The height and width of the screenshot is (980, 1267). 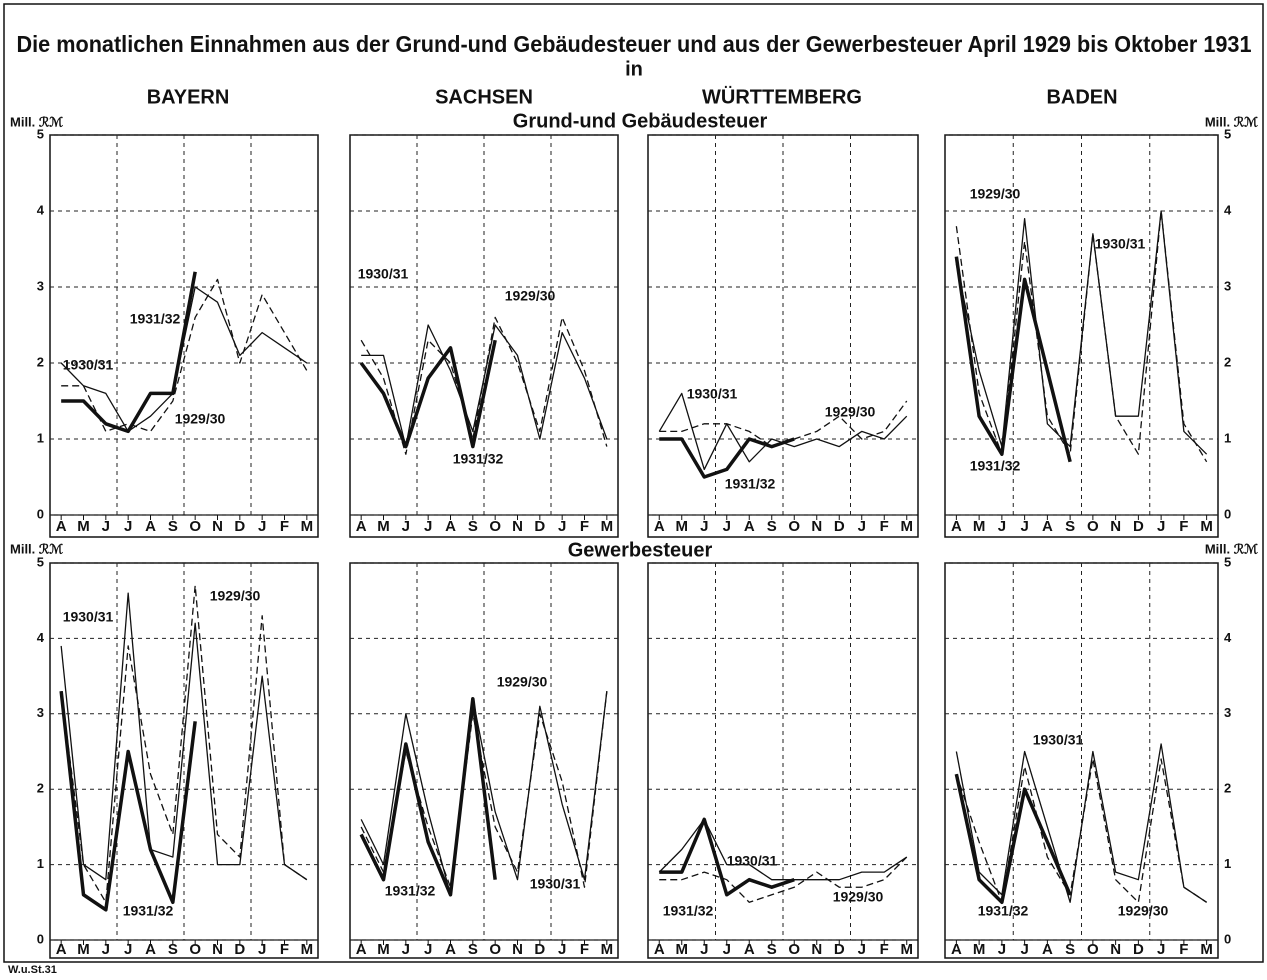 What do you see at coordinates (32, 970) in the screenshot?
I see `footer: W.u.St.31` at bounding box center [32, 970].